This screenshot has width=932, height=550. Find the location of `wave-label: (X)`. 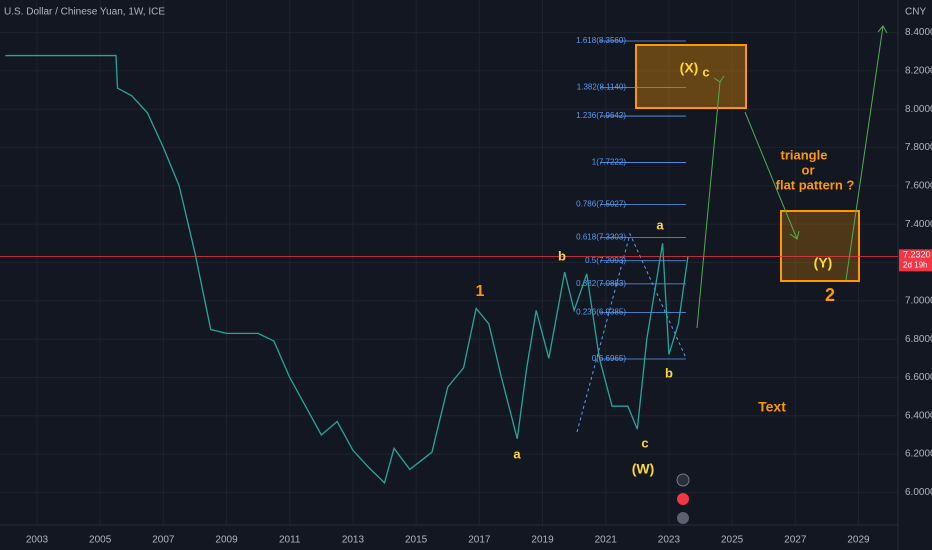

wave-label: (X) is located at coordinates (689, 68).